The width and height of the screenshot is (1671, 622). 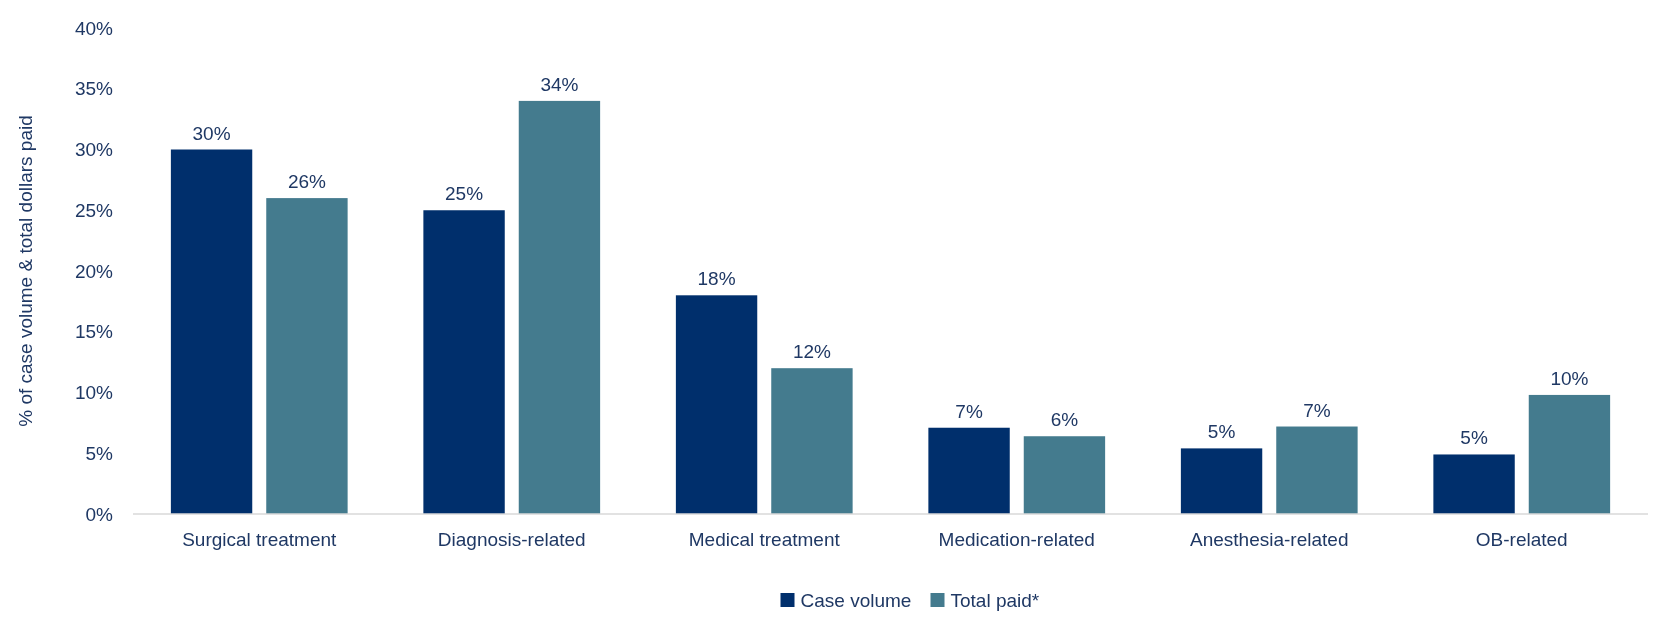 What do you see at coordinates (716, 279) in the screenshot?
I see `data-label: 18%` at bounding box center [716, 279].